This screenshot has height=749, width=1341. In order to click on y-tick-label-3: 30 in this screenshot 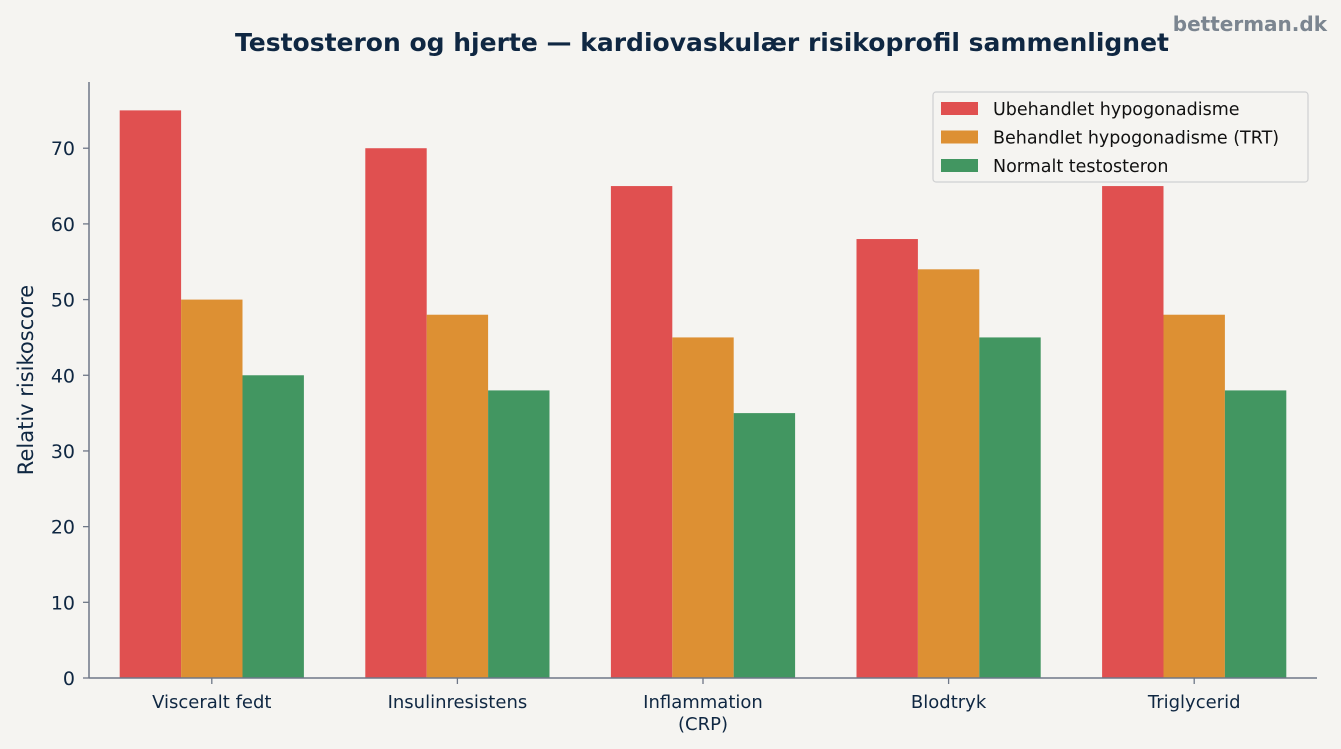, I will do `click(63, 452)`.